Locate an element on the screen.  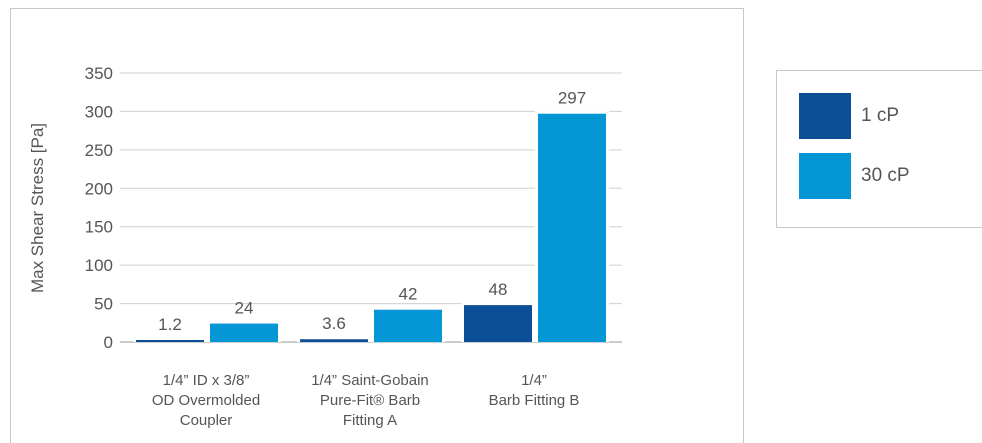
data-label: 48 is located at coordinates (498, 289).